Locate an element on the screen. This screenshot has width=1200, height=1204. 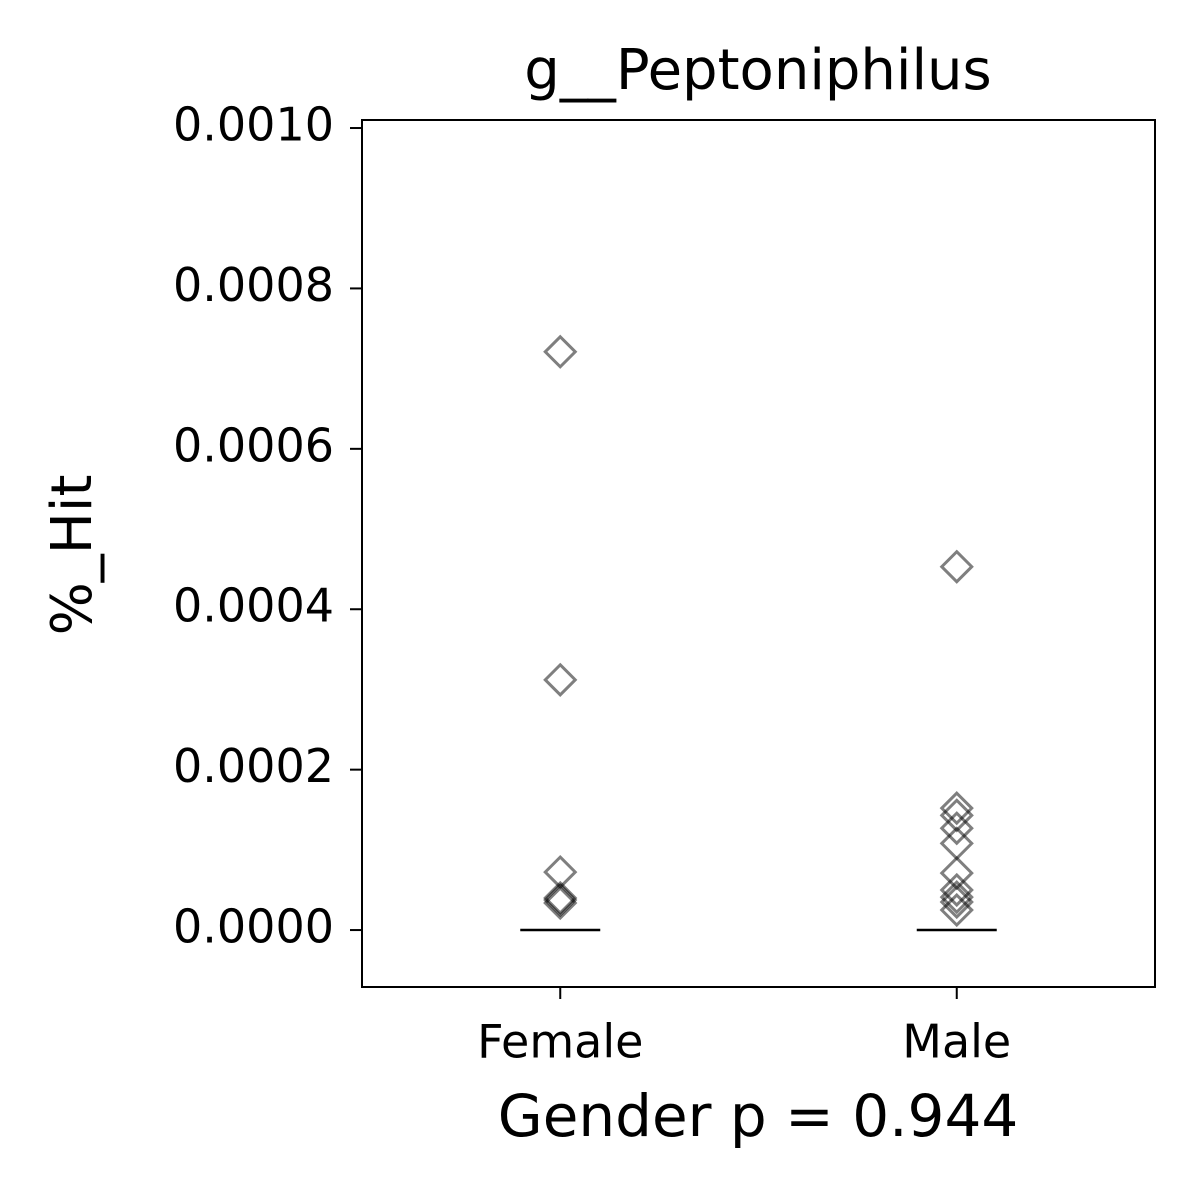
x-tick-label: Female is located at coordinates (560, 1042).